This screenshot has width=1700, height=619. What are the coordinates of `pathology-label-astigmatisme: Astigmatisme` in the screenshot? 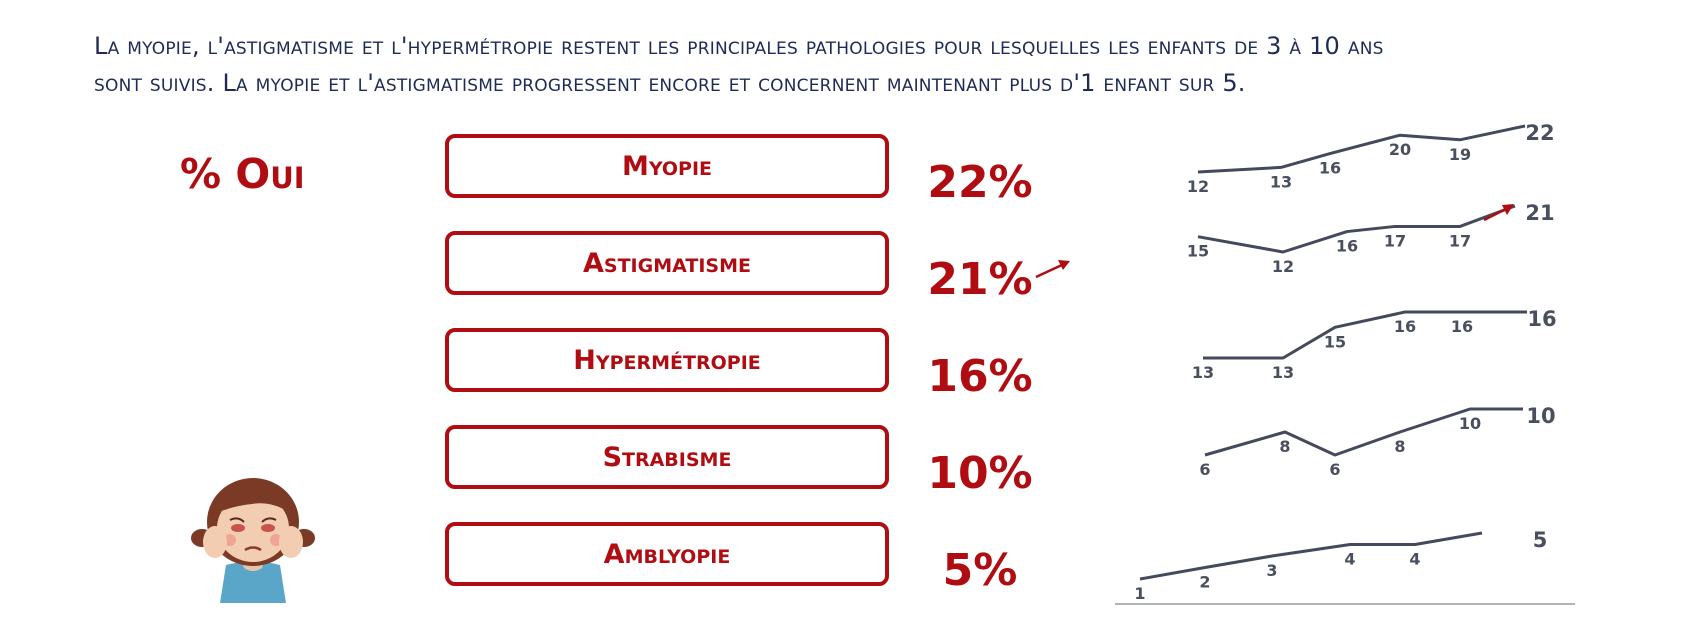 It's located at (667, 263).